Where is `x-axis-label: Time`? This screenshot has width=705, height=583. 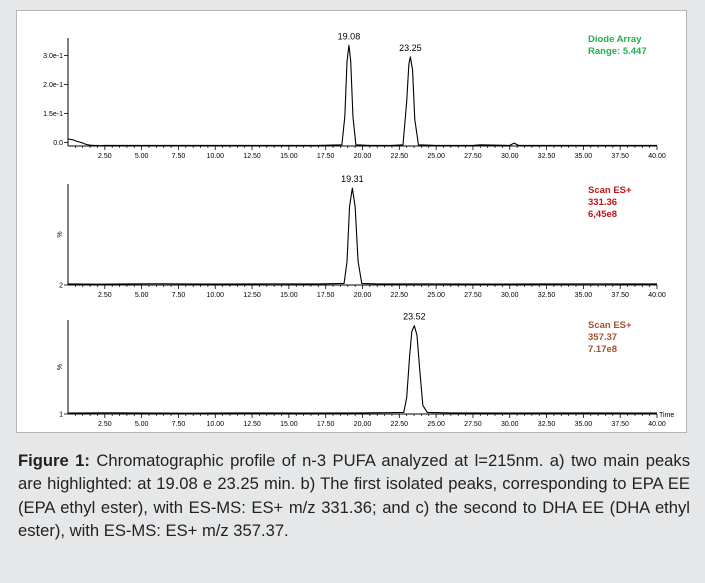
x-axis-label: Time is located at coordinates (666, 415).